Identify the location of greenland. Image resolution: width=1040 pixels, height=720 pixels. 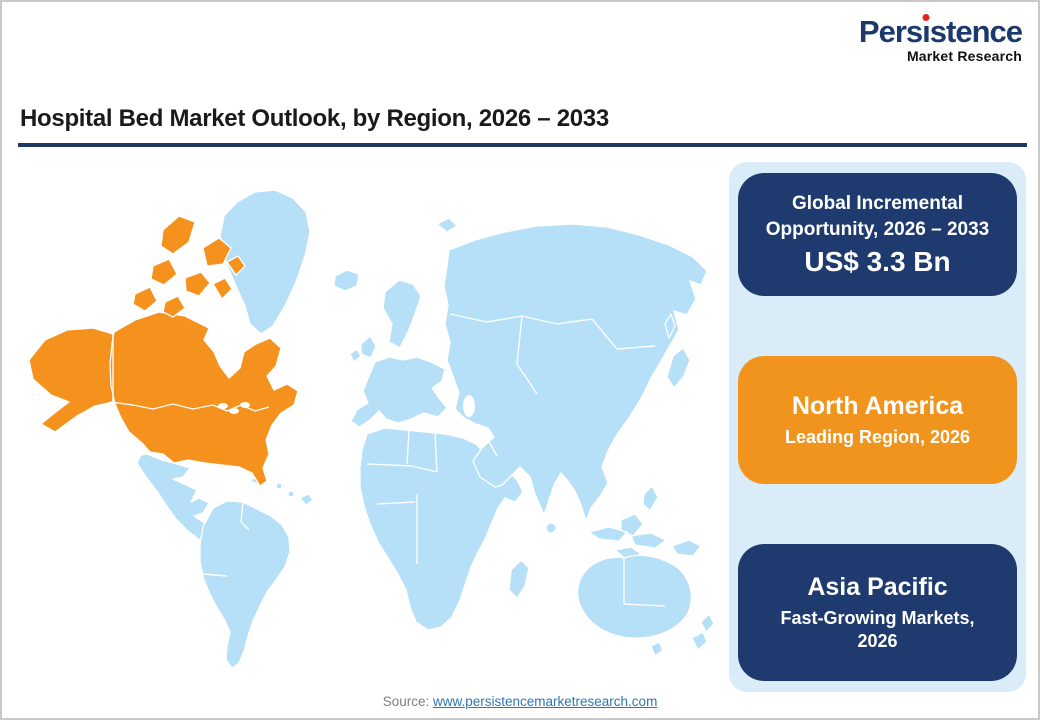
(265, 262).